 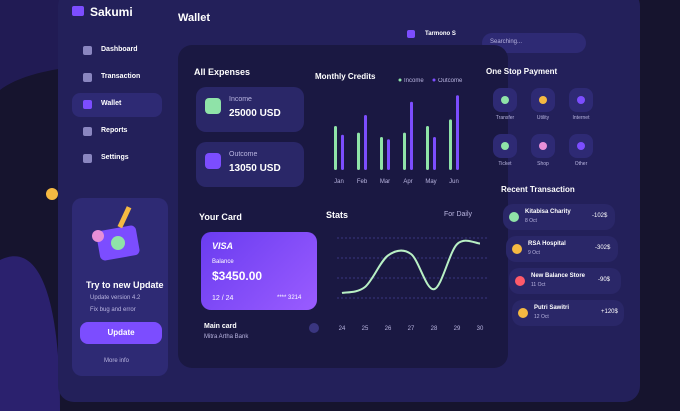 I want to click on next-card, so click(x=314, y=328).